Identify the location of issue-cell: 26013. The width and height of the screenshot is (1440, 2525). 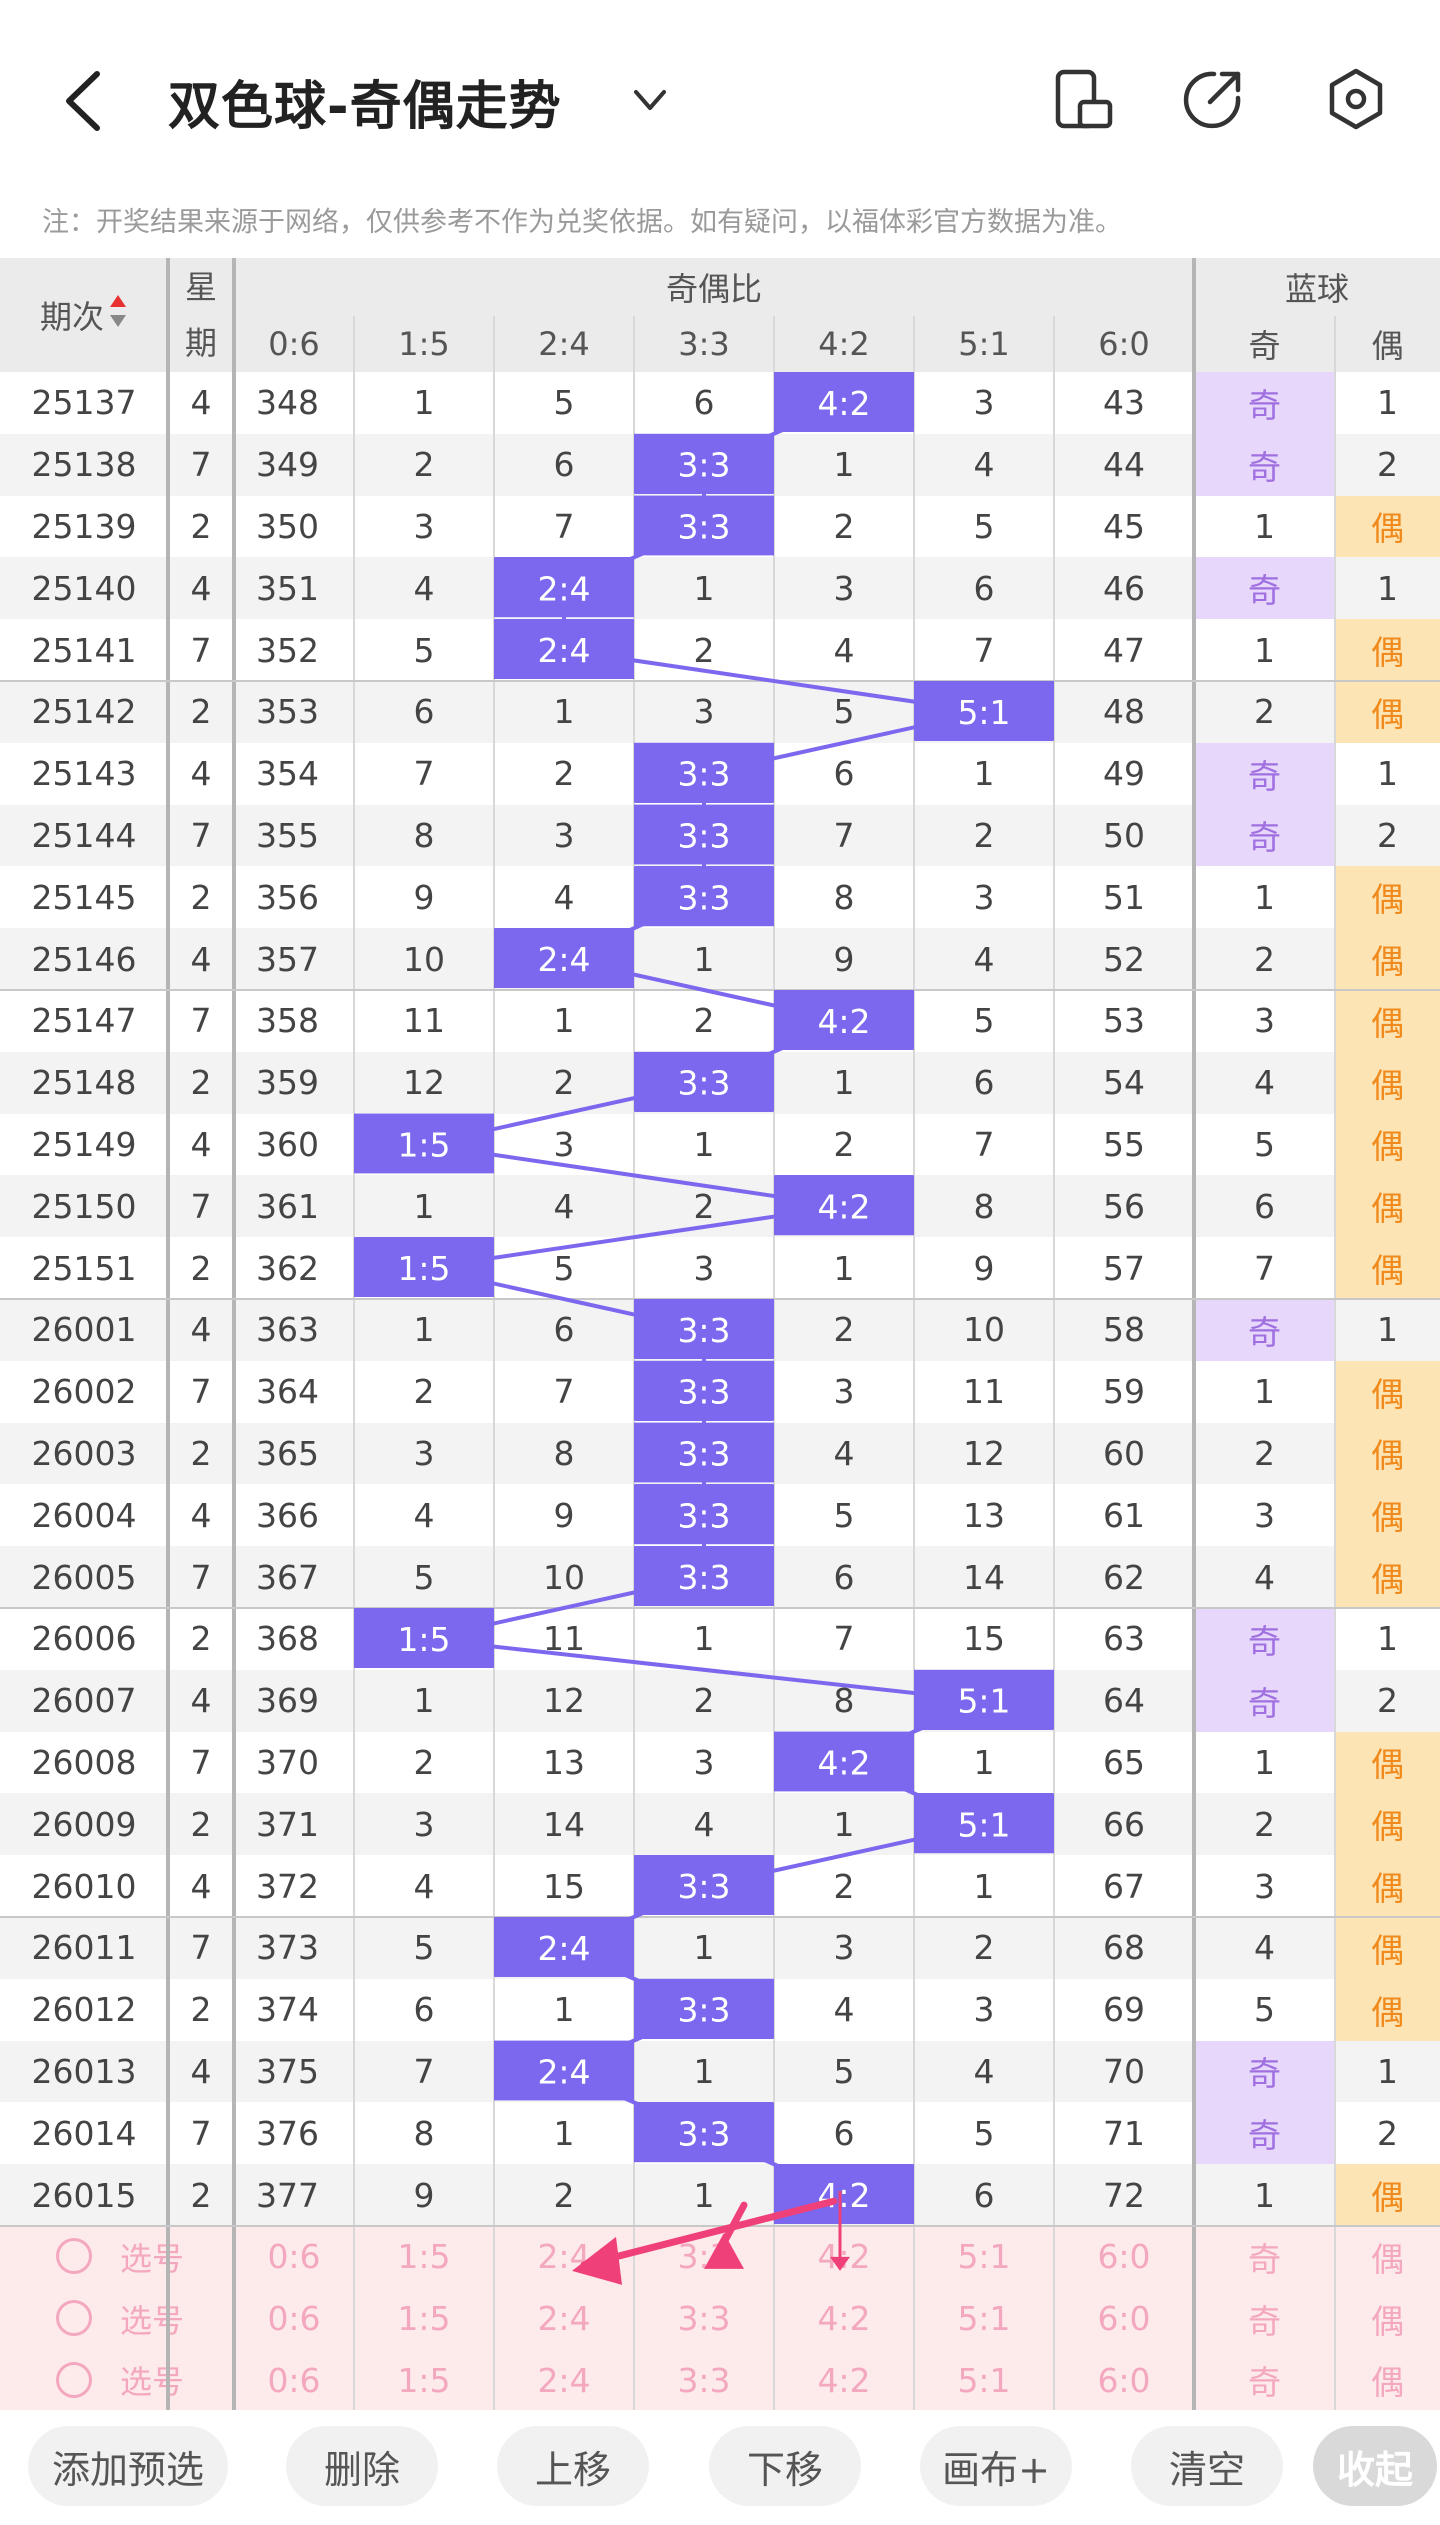
(84, 2071).